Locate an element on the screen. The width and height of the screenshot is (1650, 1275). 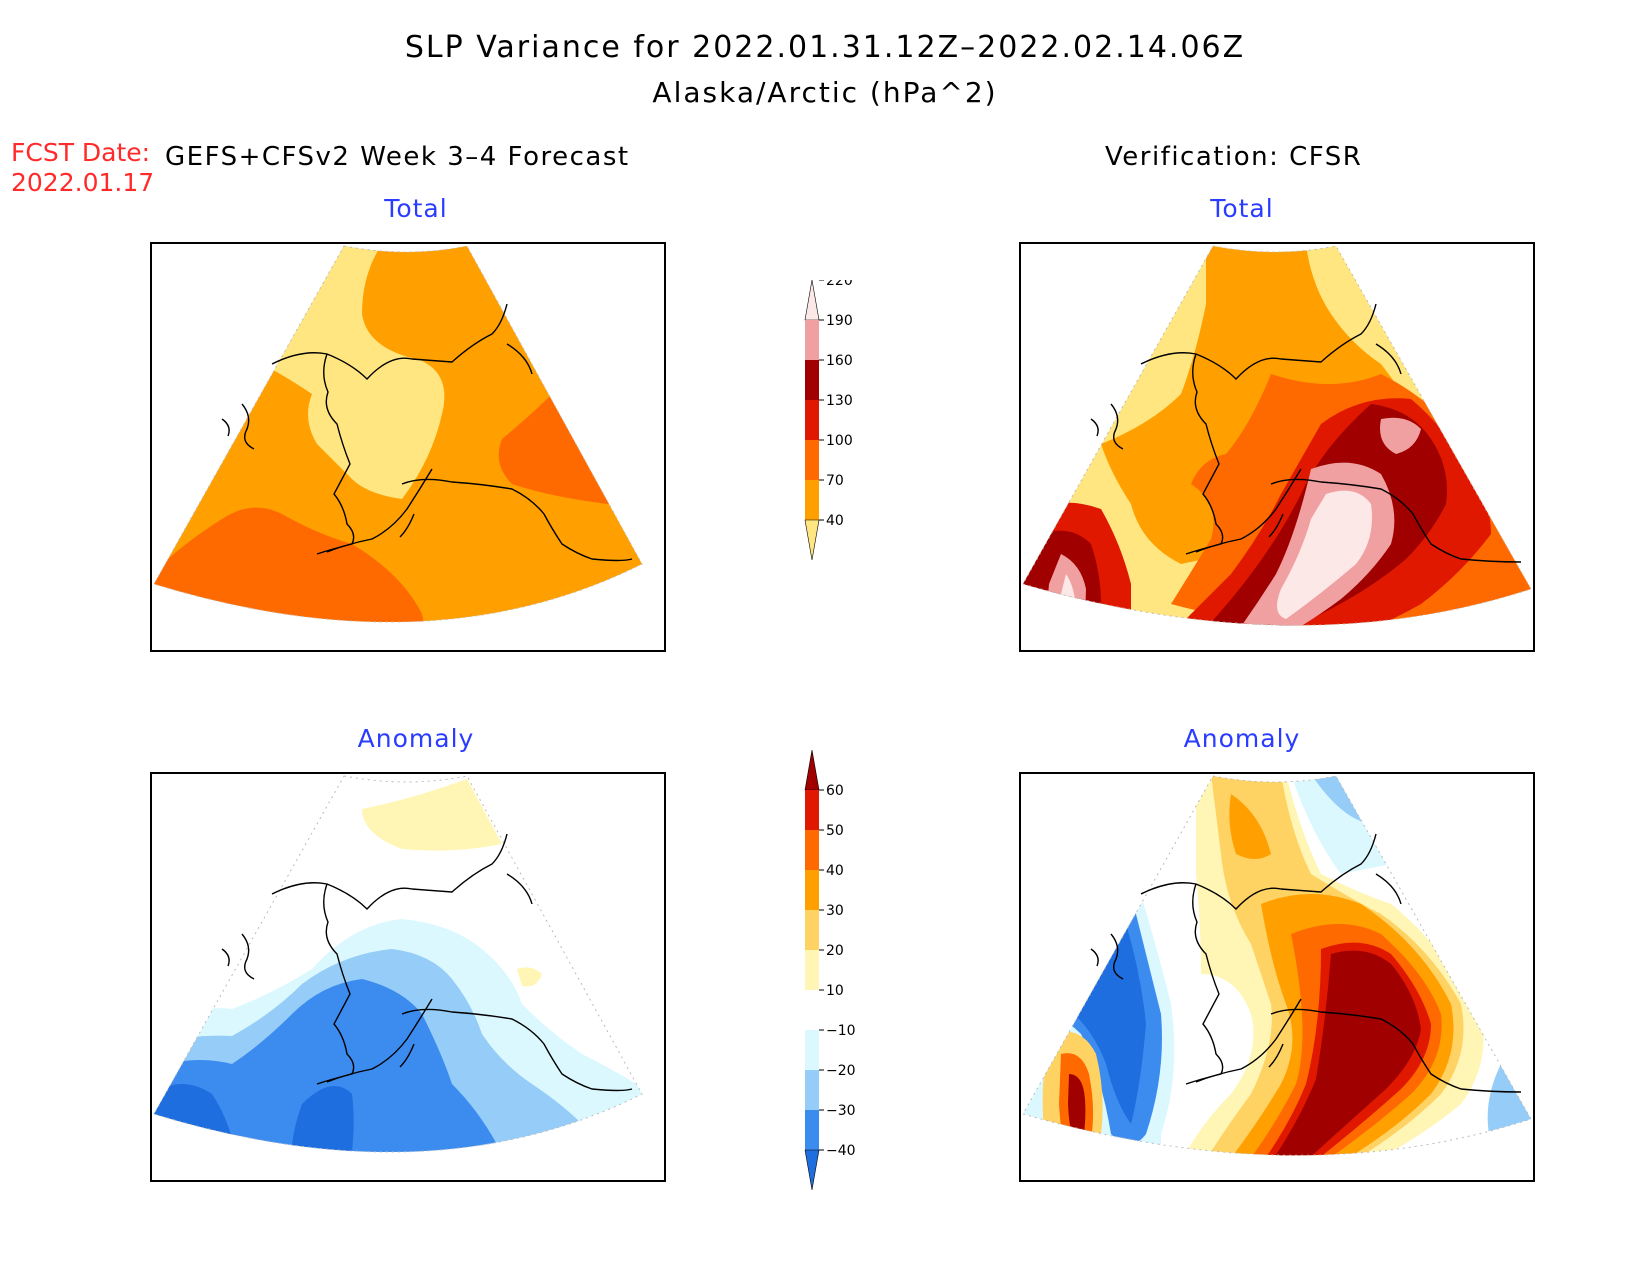
variance-190-220-region is located at coordinates (1400, 435).